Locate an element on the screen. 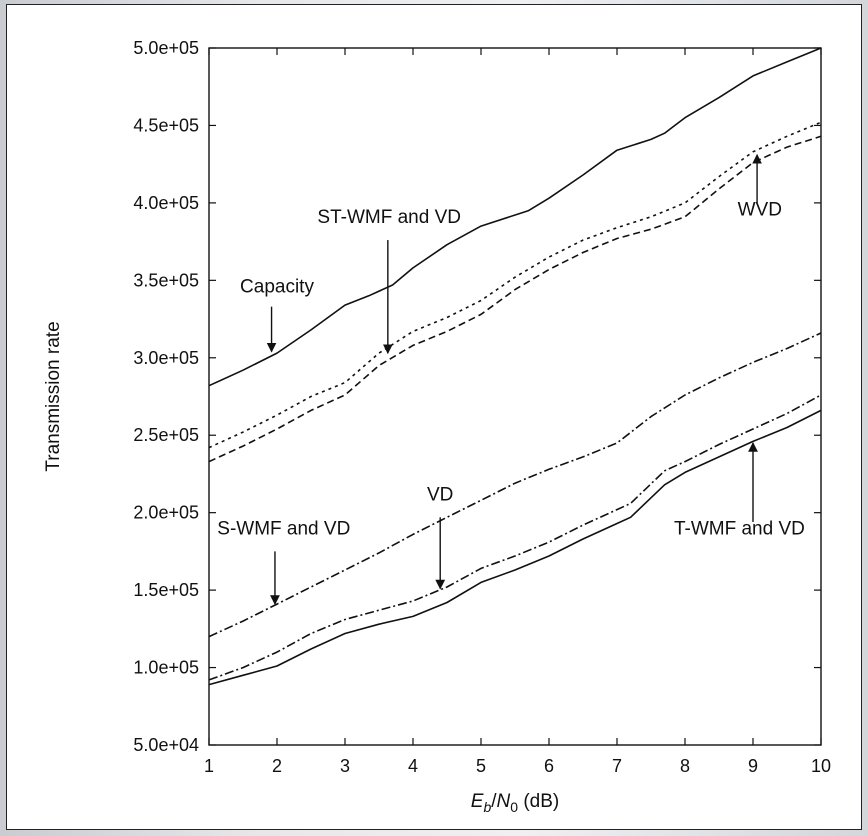 This screenshot has width=868, height=836. x-tick-label: 2 is located at coordinates (277, 766).